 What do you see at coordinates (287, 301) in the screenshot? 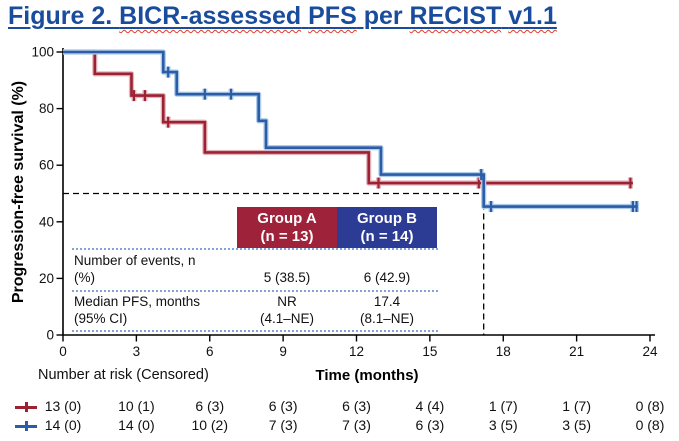
I see `stats-value: NR` at bounding box center [287, 301].